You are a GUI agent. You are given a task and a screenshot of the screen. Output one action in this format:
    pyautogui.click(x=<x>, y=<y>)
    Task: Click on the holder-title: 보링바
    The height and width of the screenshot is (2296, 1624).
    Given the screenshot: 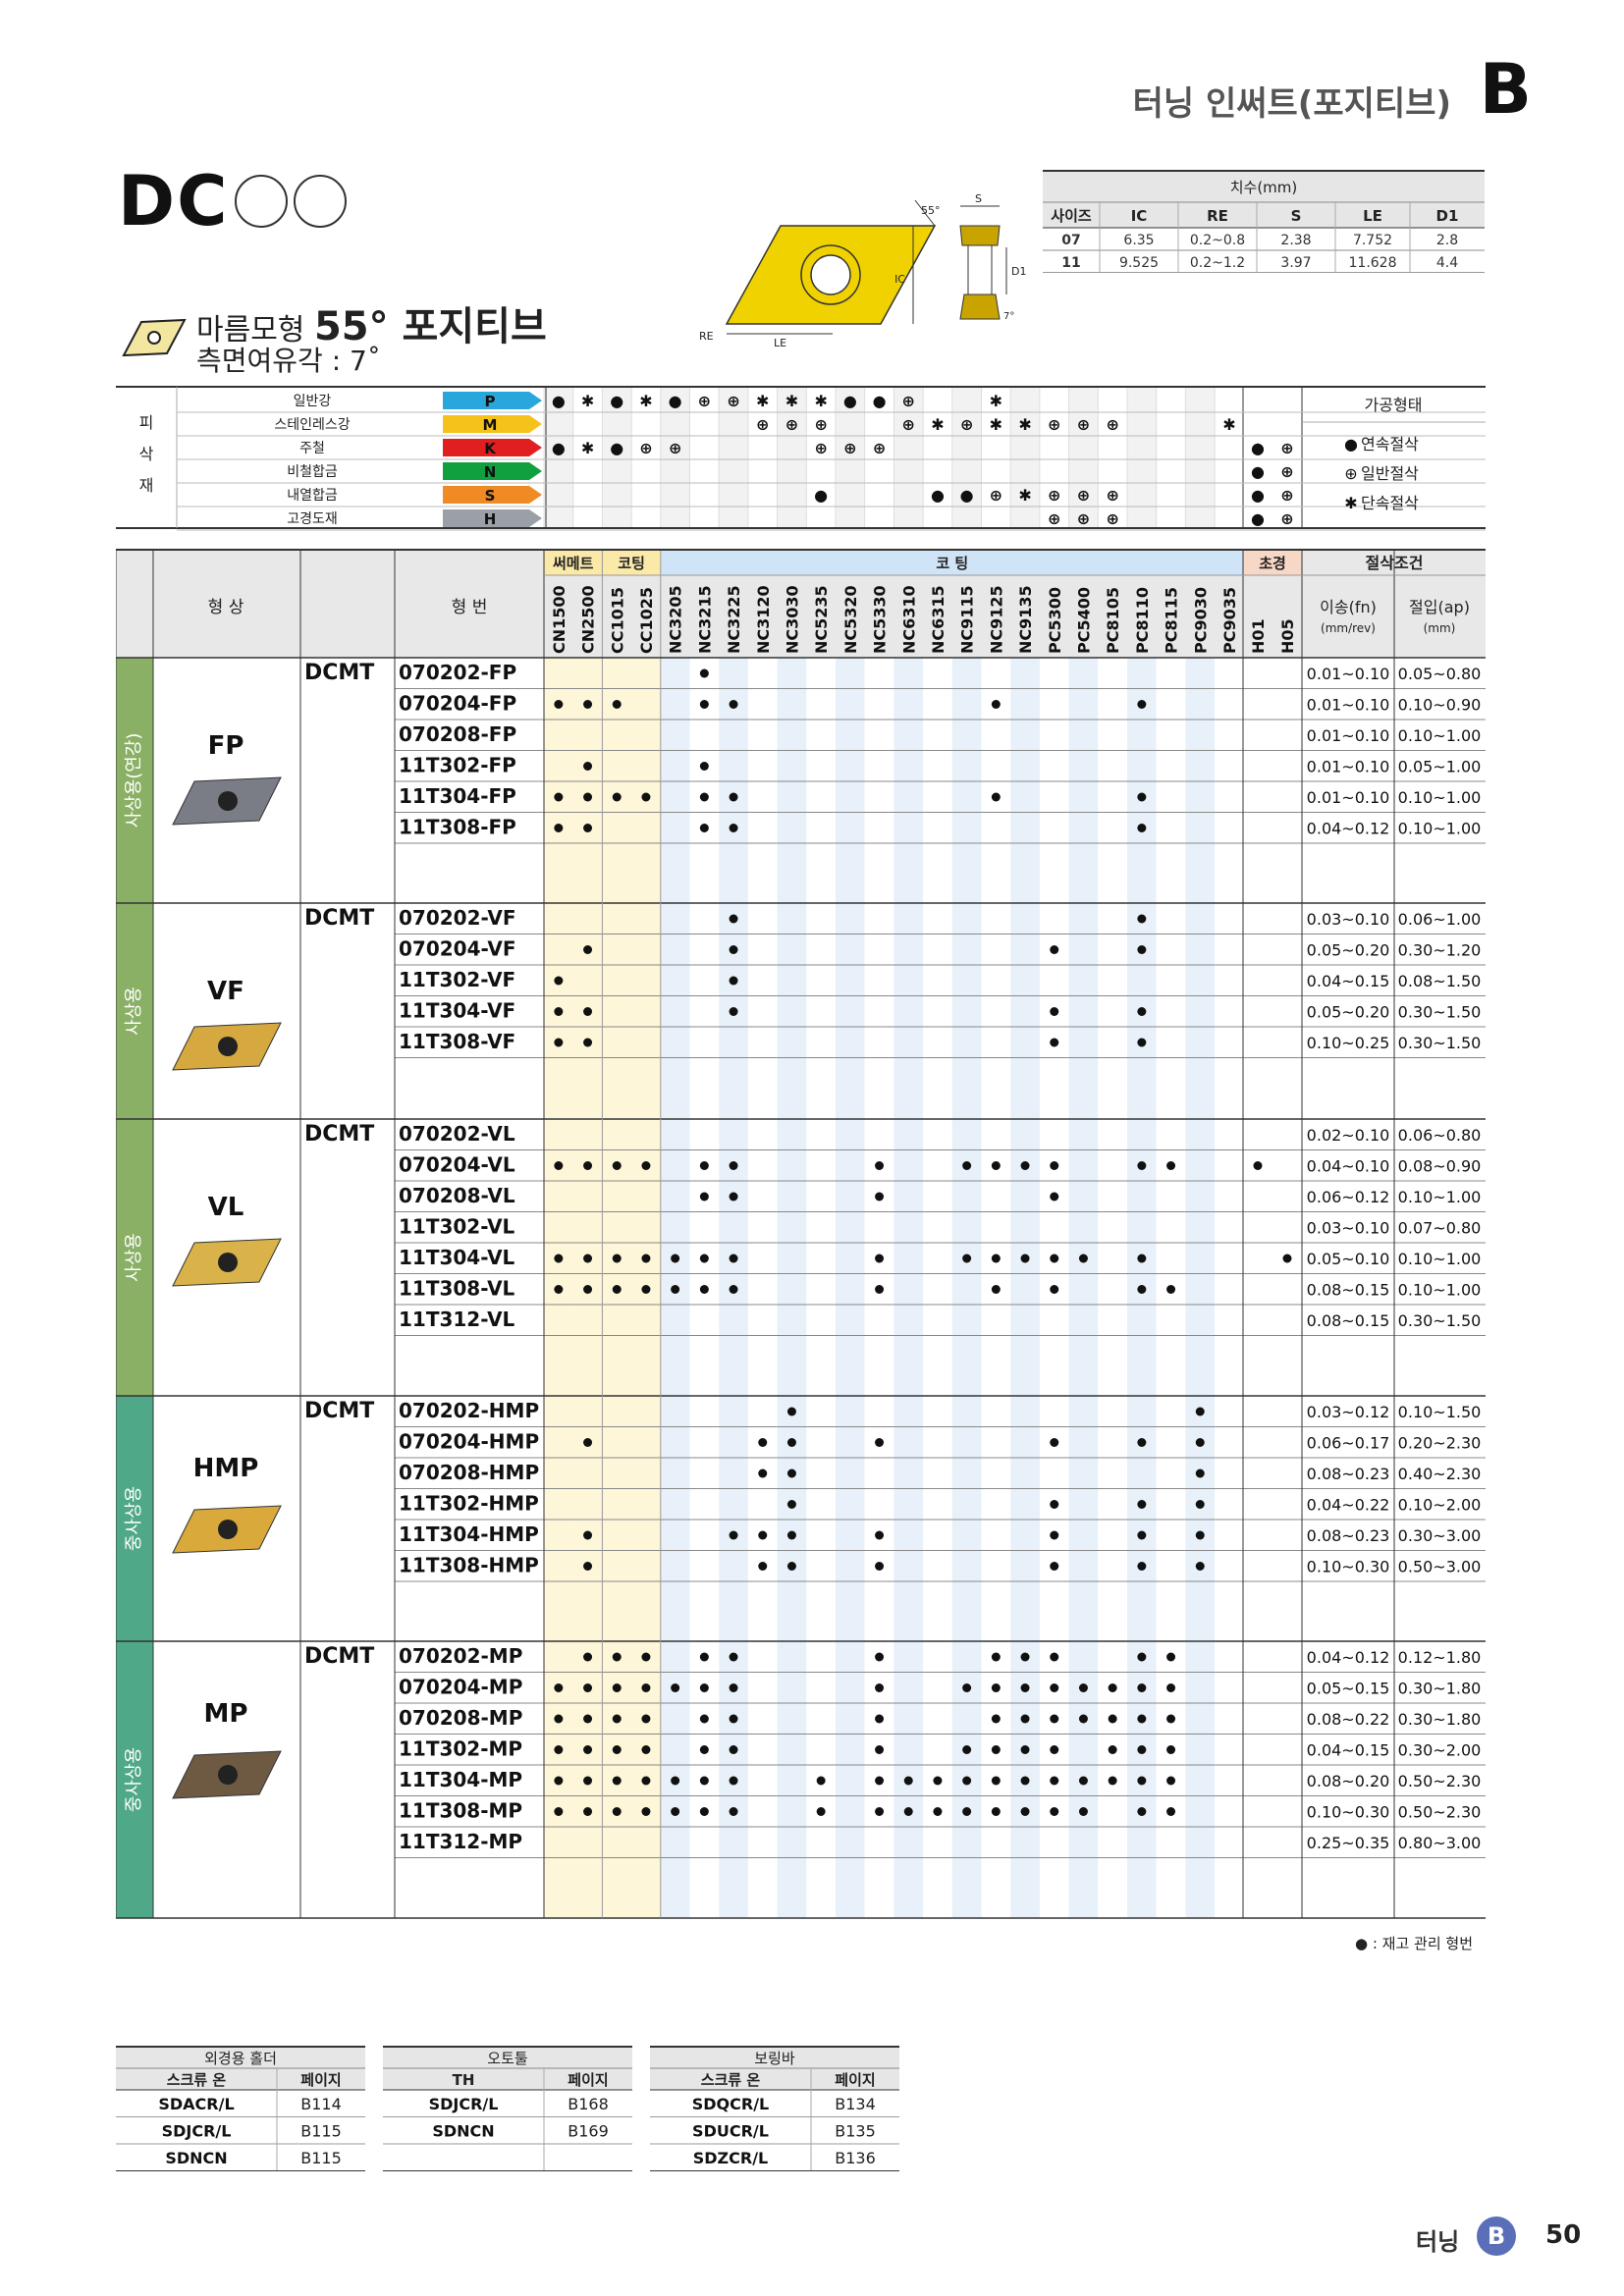 What is the action you would take?
    pyautogui.click(x=774, y=2058)
    